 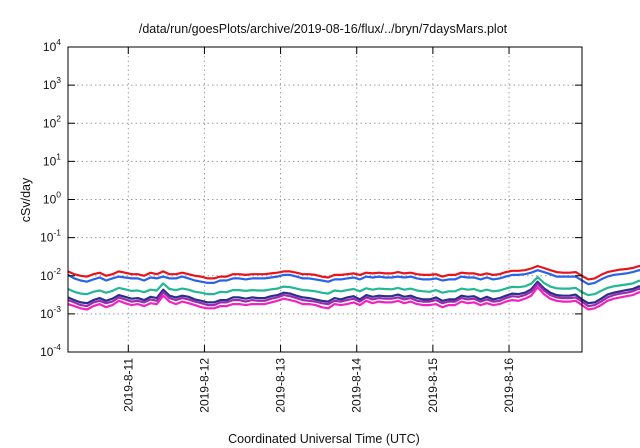 I want to click on y-axis-label: cSv/day, so click(x=26, y=199).